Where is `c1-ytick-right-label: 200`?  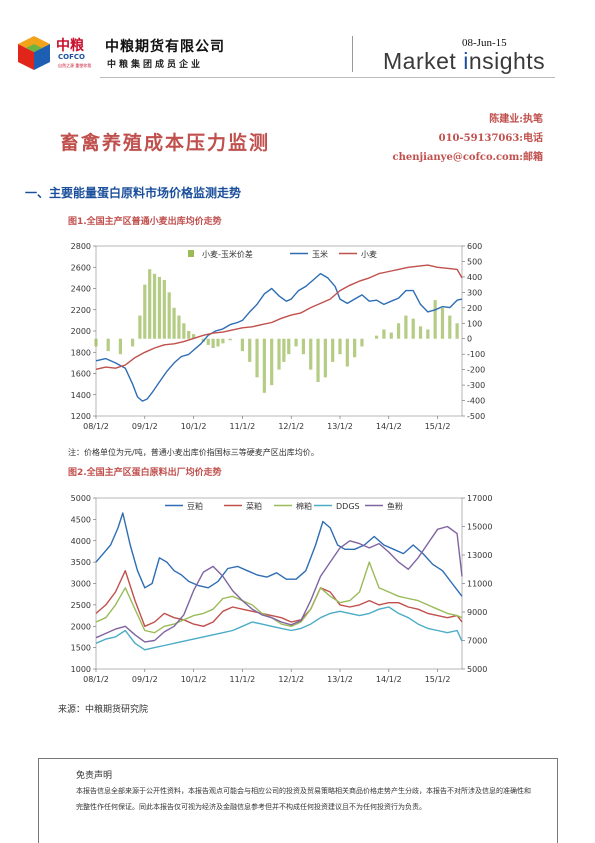
c1-ytick-right-label: 200 is located at coordinates (474, 308).